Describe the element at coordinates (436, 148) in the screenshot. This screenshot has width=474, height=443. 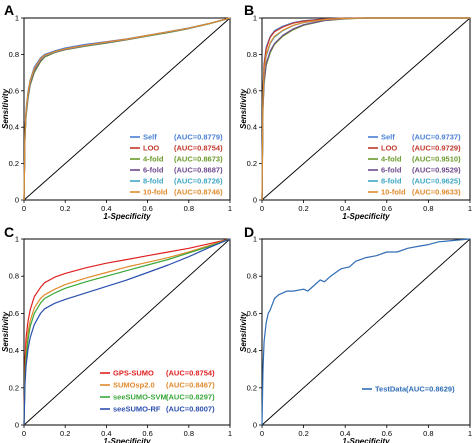
I see `legend-auc-value: (AUC=0.9729)` at that location.